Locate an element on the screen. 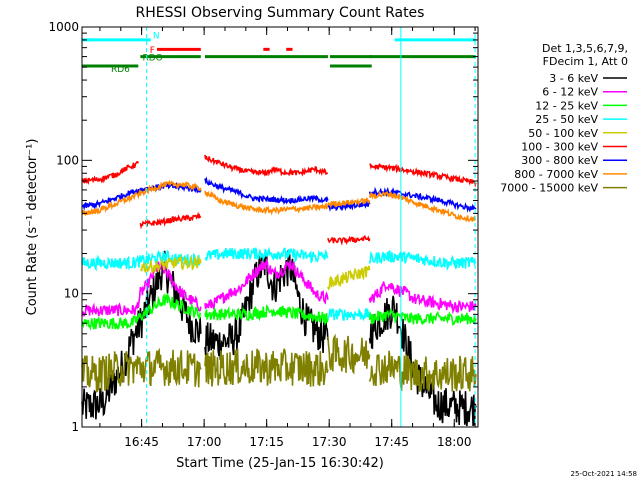 The width and height of the screenshot is (640, 480). series-25-50-kev is located at coordinates (279, 284).